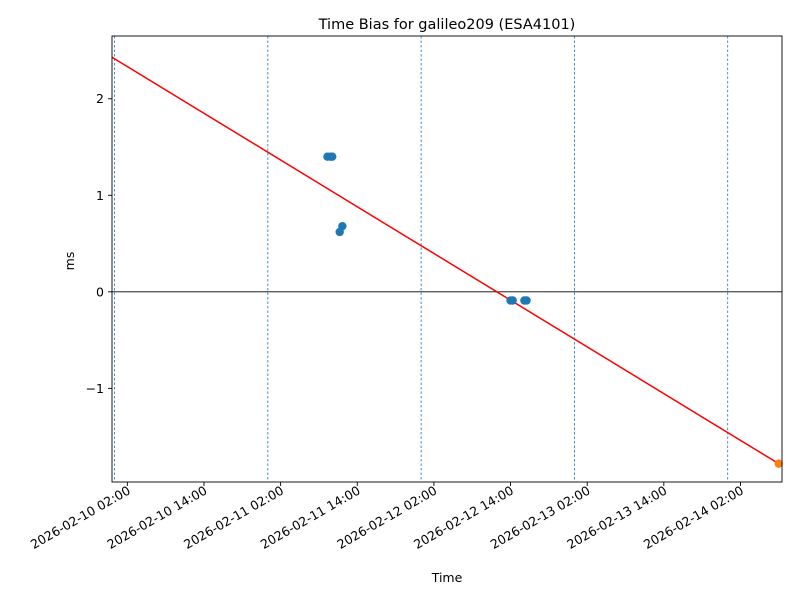  Describe the element at coordinates (447, 577) in the screenshot. I see `x-axis-label: Time` at that location.